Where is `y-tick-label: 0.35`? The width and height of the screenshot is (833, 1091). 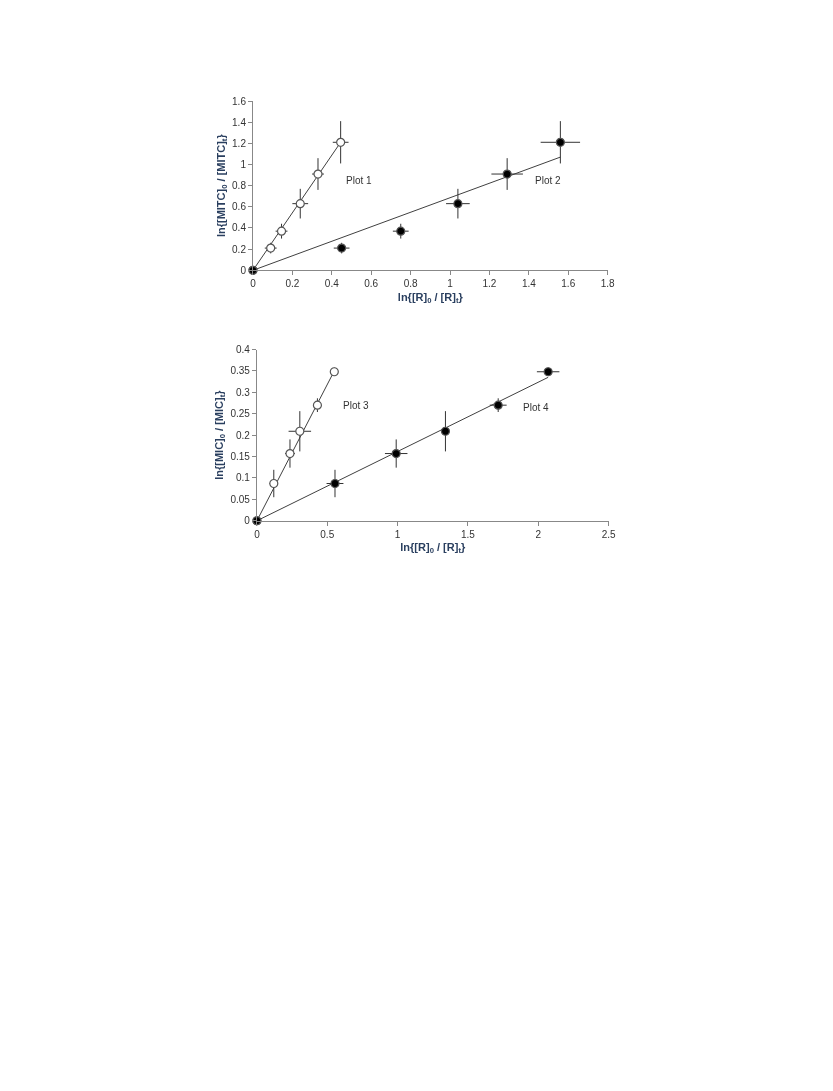
y-tick-label: 0.35 is located at coordinates (240, 371).